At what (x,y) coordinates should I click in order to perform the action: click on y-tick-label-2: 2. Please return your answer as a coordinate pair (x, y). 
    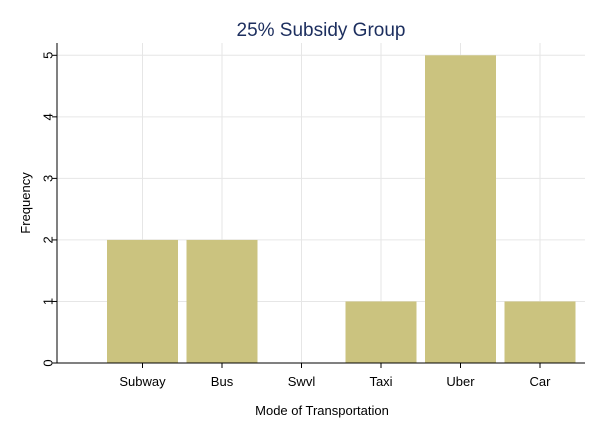
    Looking at the image, I should click on (48, 239).